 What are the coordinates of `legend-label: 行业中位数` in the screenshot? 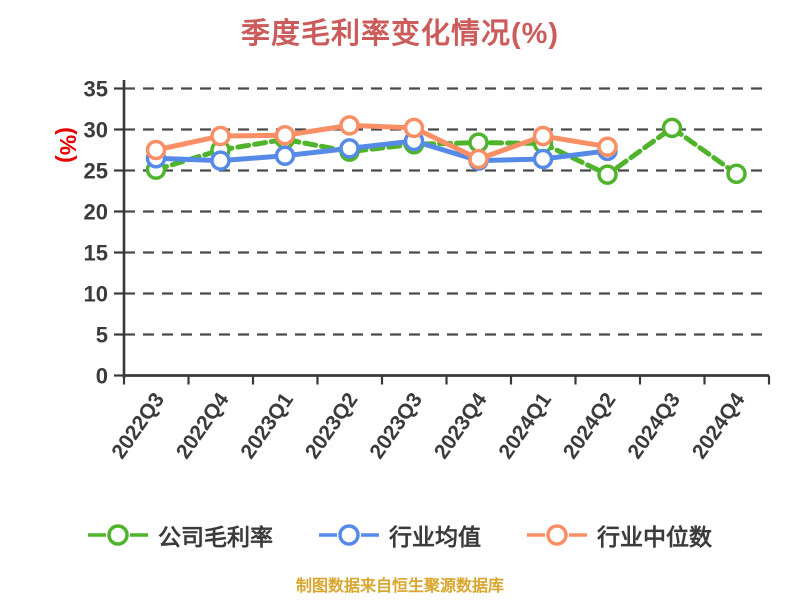 It's located at (654, 537).